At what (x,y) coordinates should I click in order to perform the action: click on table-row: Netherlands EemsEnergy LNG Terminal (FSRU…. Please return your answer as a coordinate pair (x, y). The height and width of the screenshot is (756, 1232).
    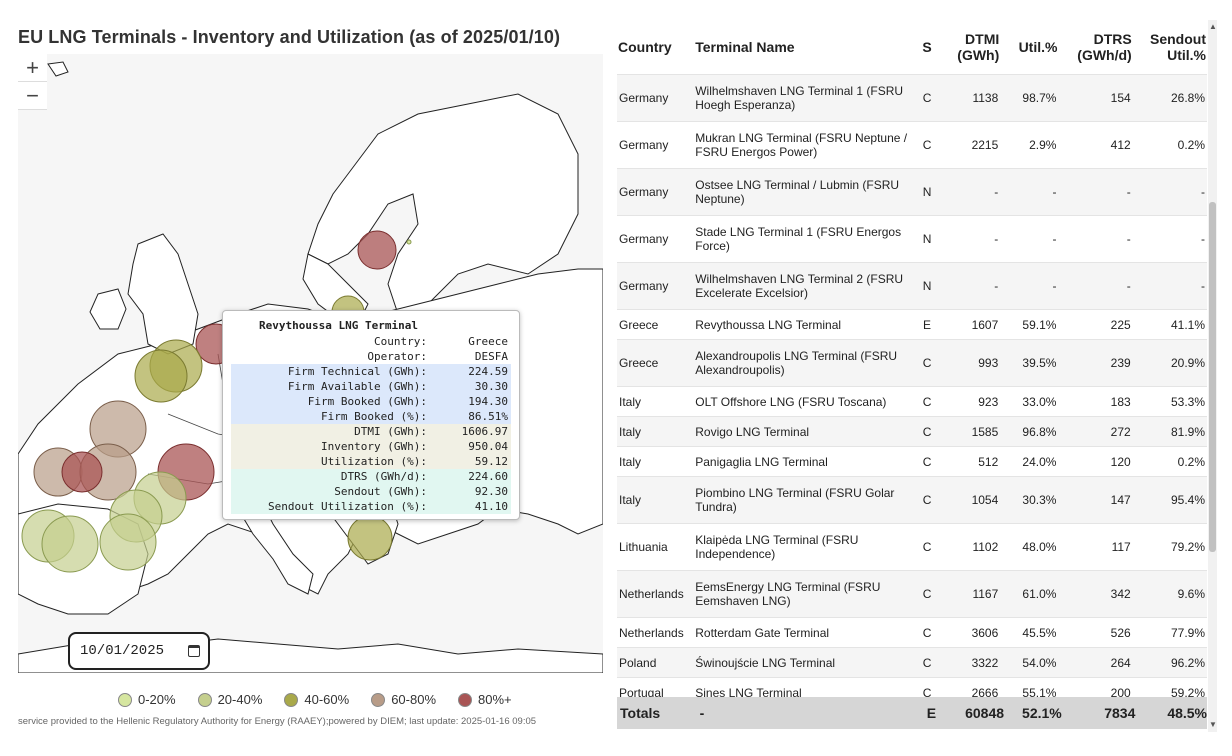
    Looking at the image, I should click on (912, 594).